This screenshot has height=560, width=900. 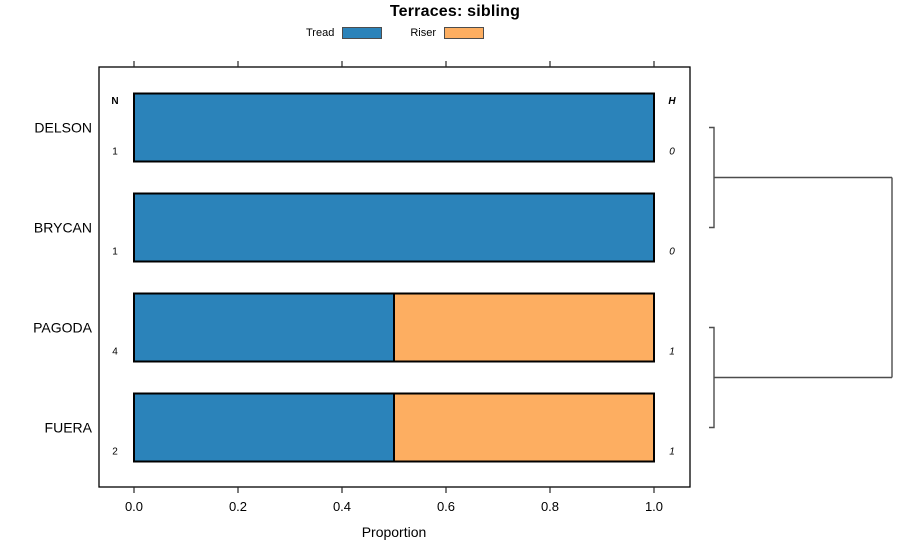 I want to click on n-value-brycan: 1, so click(x=115, y=252).